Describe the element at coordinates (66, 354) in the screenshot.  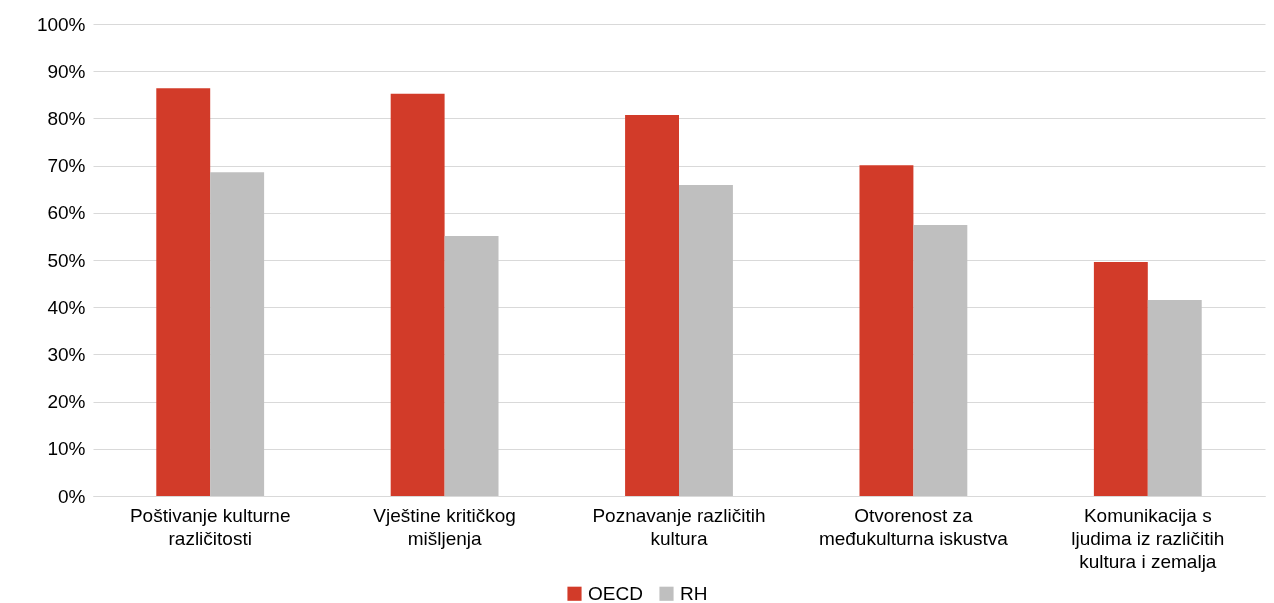
I see `y-tick-label: 30%` at that location.